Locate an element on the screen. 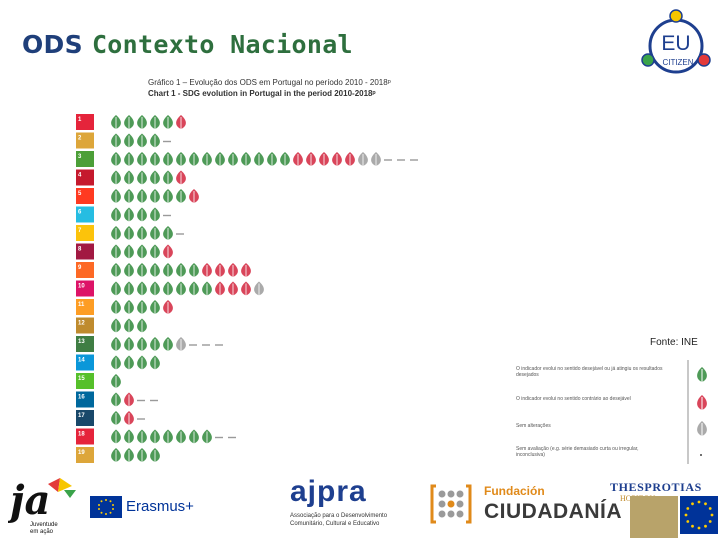  sdg-number-12: 12 is located at coordinates (81, 324).